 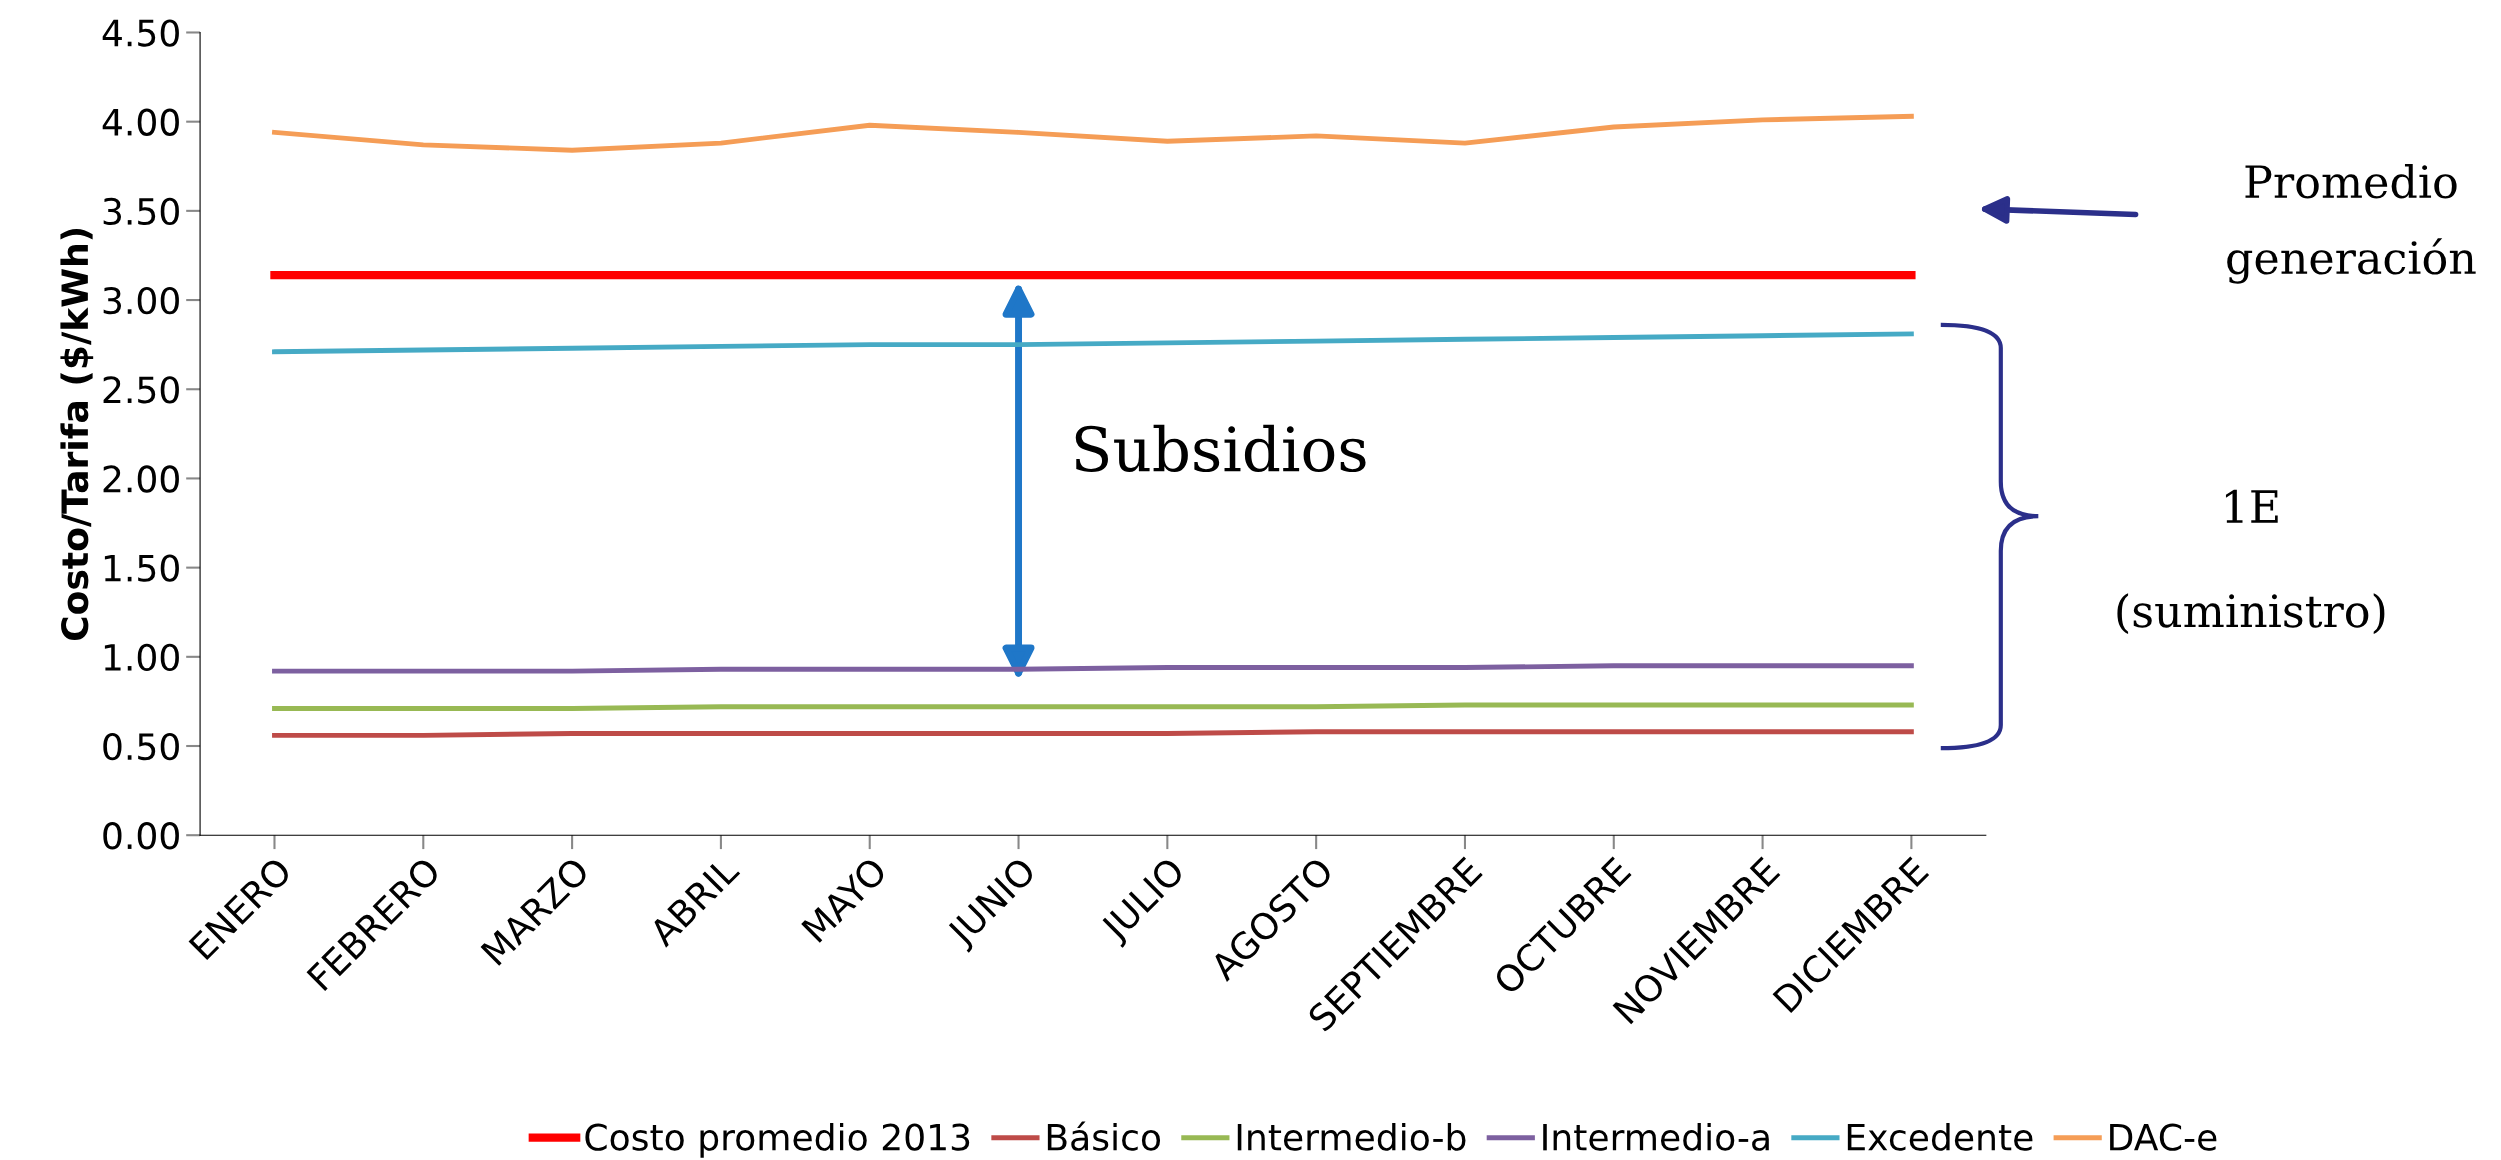 What do you see at coordinates (140, 33) in the screenshot?
I see `y-tick-label: 4.50` at bounding box center [140, 33].